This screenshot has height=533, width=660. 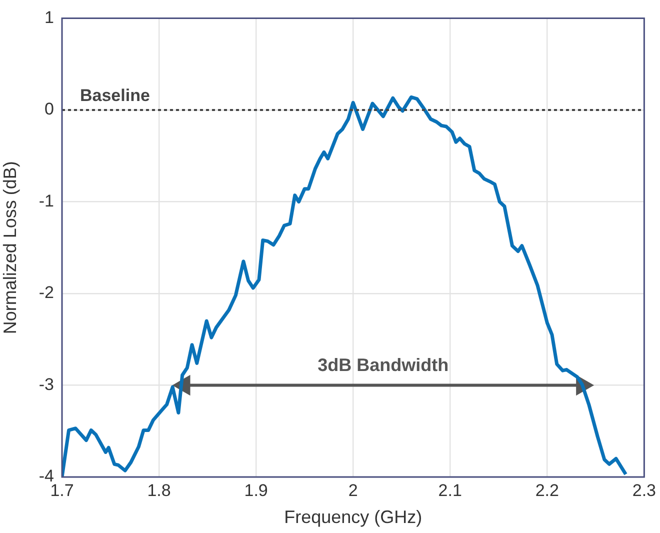 What do you see at coordinates (46, 292) in the screenshot?
I see `y-tick-label: -2` at bounding box center [46, 292].